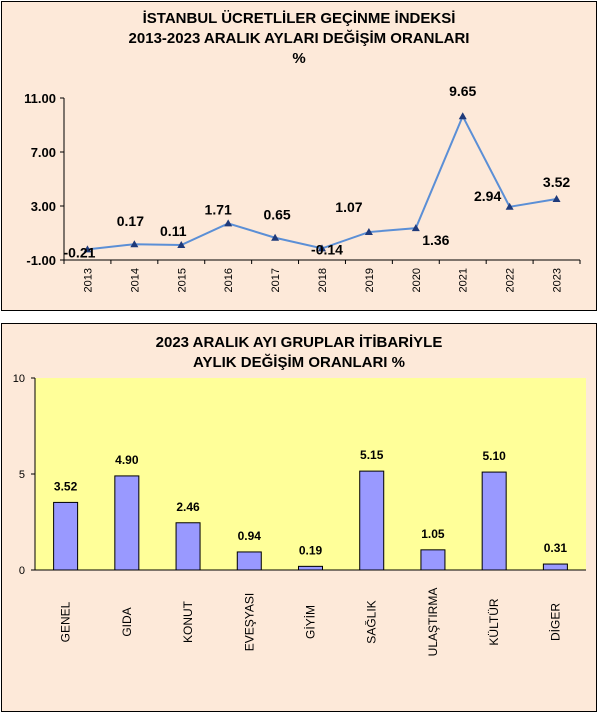 The image size is (600, 713). Describe the element at coordinates (127, 460) in the screenshot. I see `data-label: 4.90` at that location.